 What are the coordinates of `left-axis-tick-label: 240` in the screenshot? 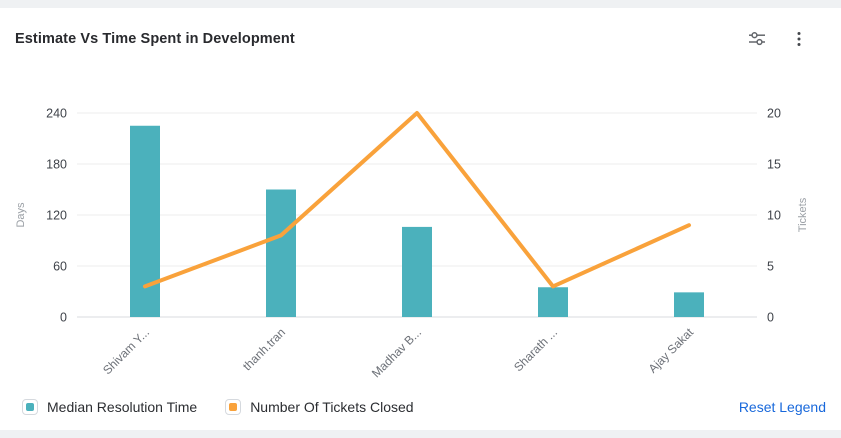 It's located at (56, 114).